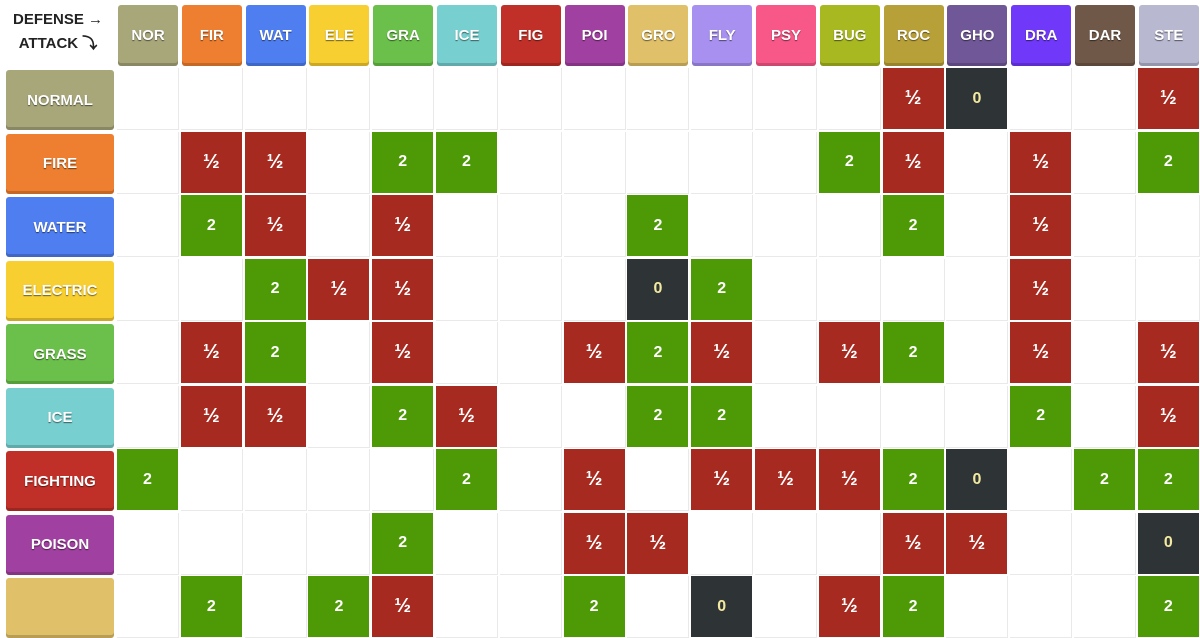 The height and width of the screenshot is (638, 1200). I want to click on defense-type-ice: ICE, so click(467, 35).